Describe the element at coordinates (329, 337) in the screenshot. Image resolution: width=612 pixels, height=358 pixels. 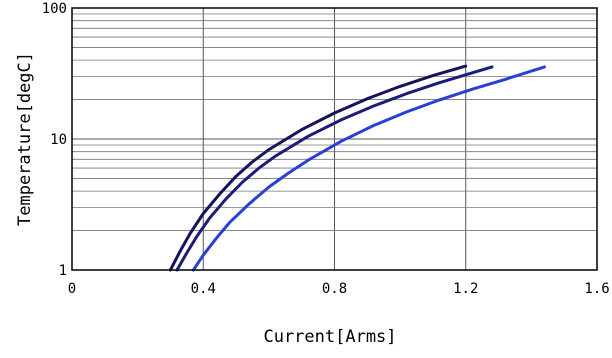
I see `x-axis-label: Current[Arms]` at that location.